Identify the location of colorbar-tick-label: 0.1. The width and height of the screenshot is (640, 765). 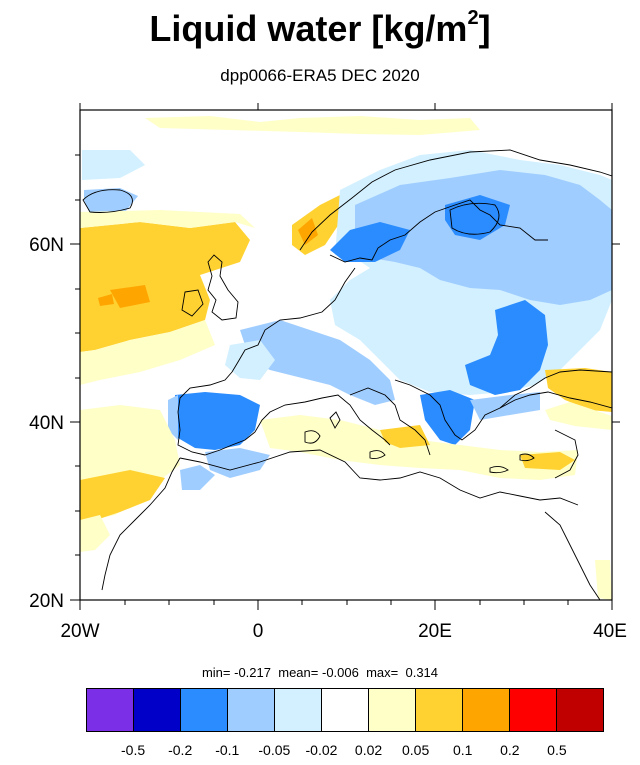
(462, 750).